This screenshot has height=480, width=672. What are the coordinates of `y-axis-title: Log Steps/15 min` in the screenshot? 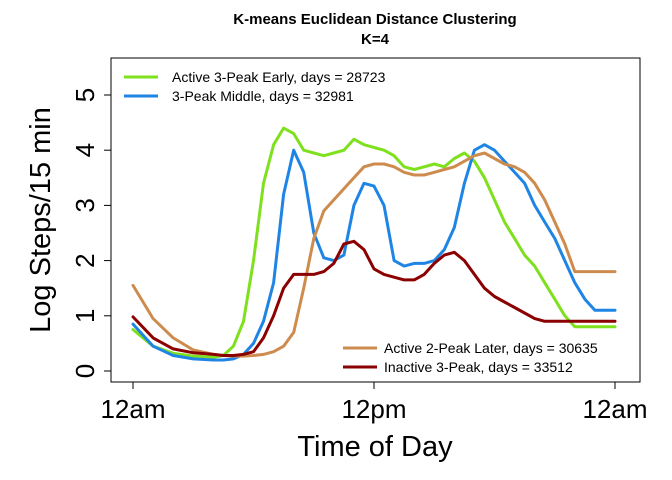 It's located at (41, 220).